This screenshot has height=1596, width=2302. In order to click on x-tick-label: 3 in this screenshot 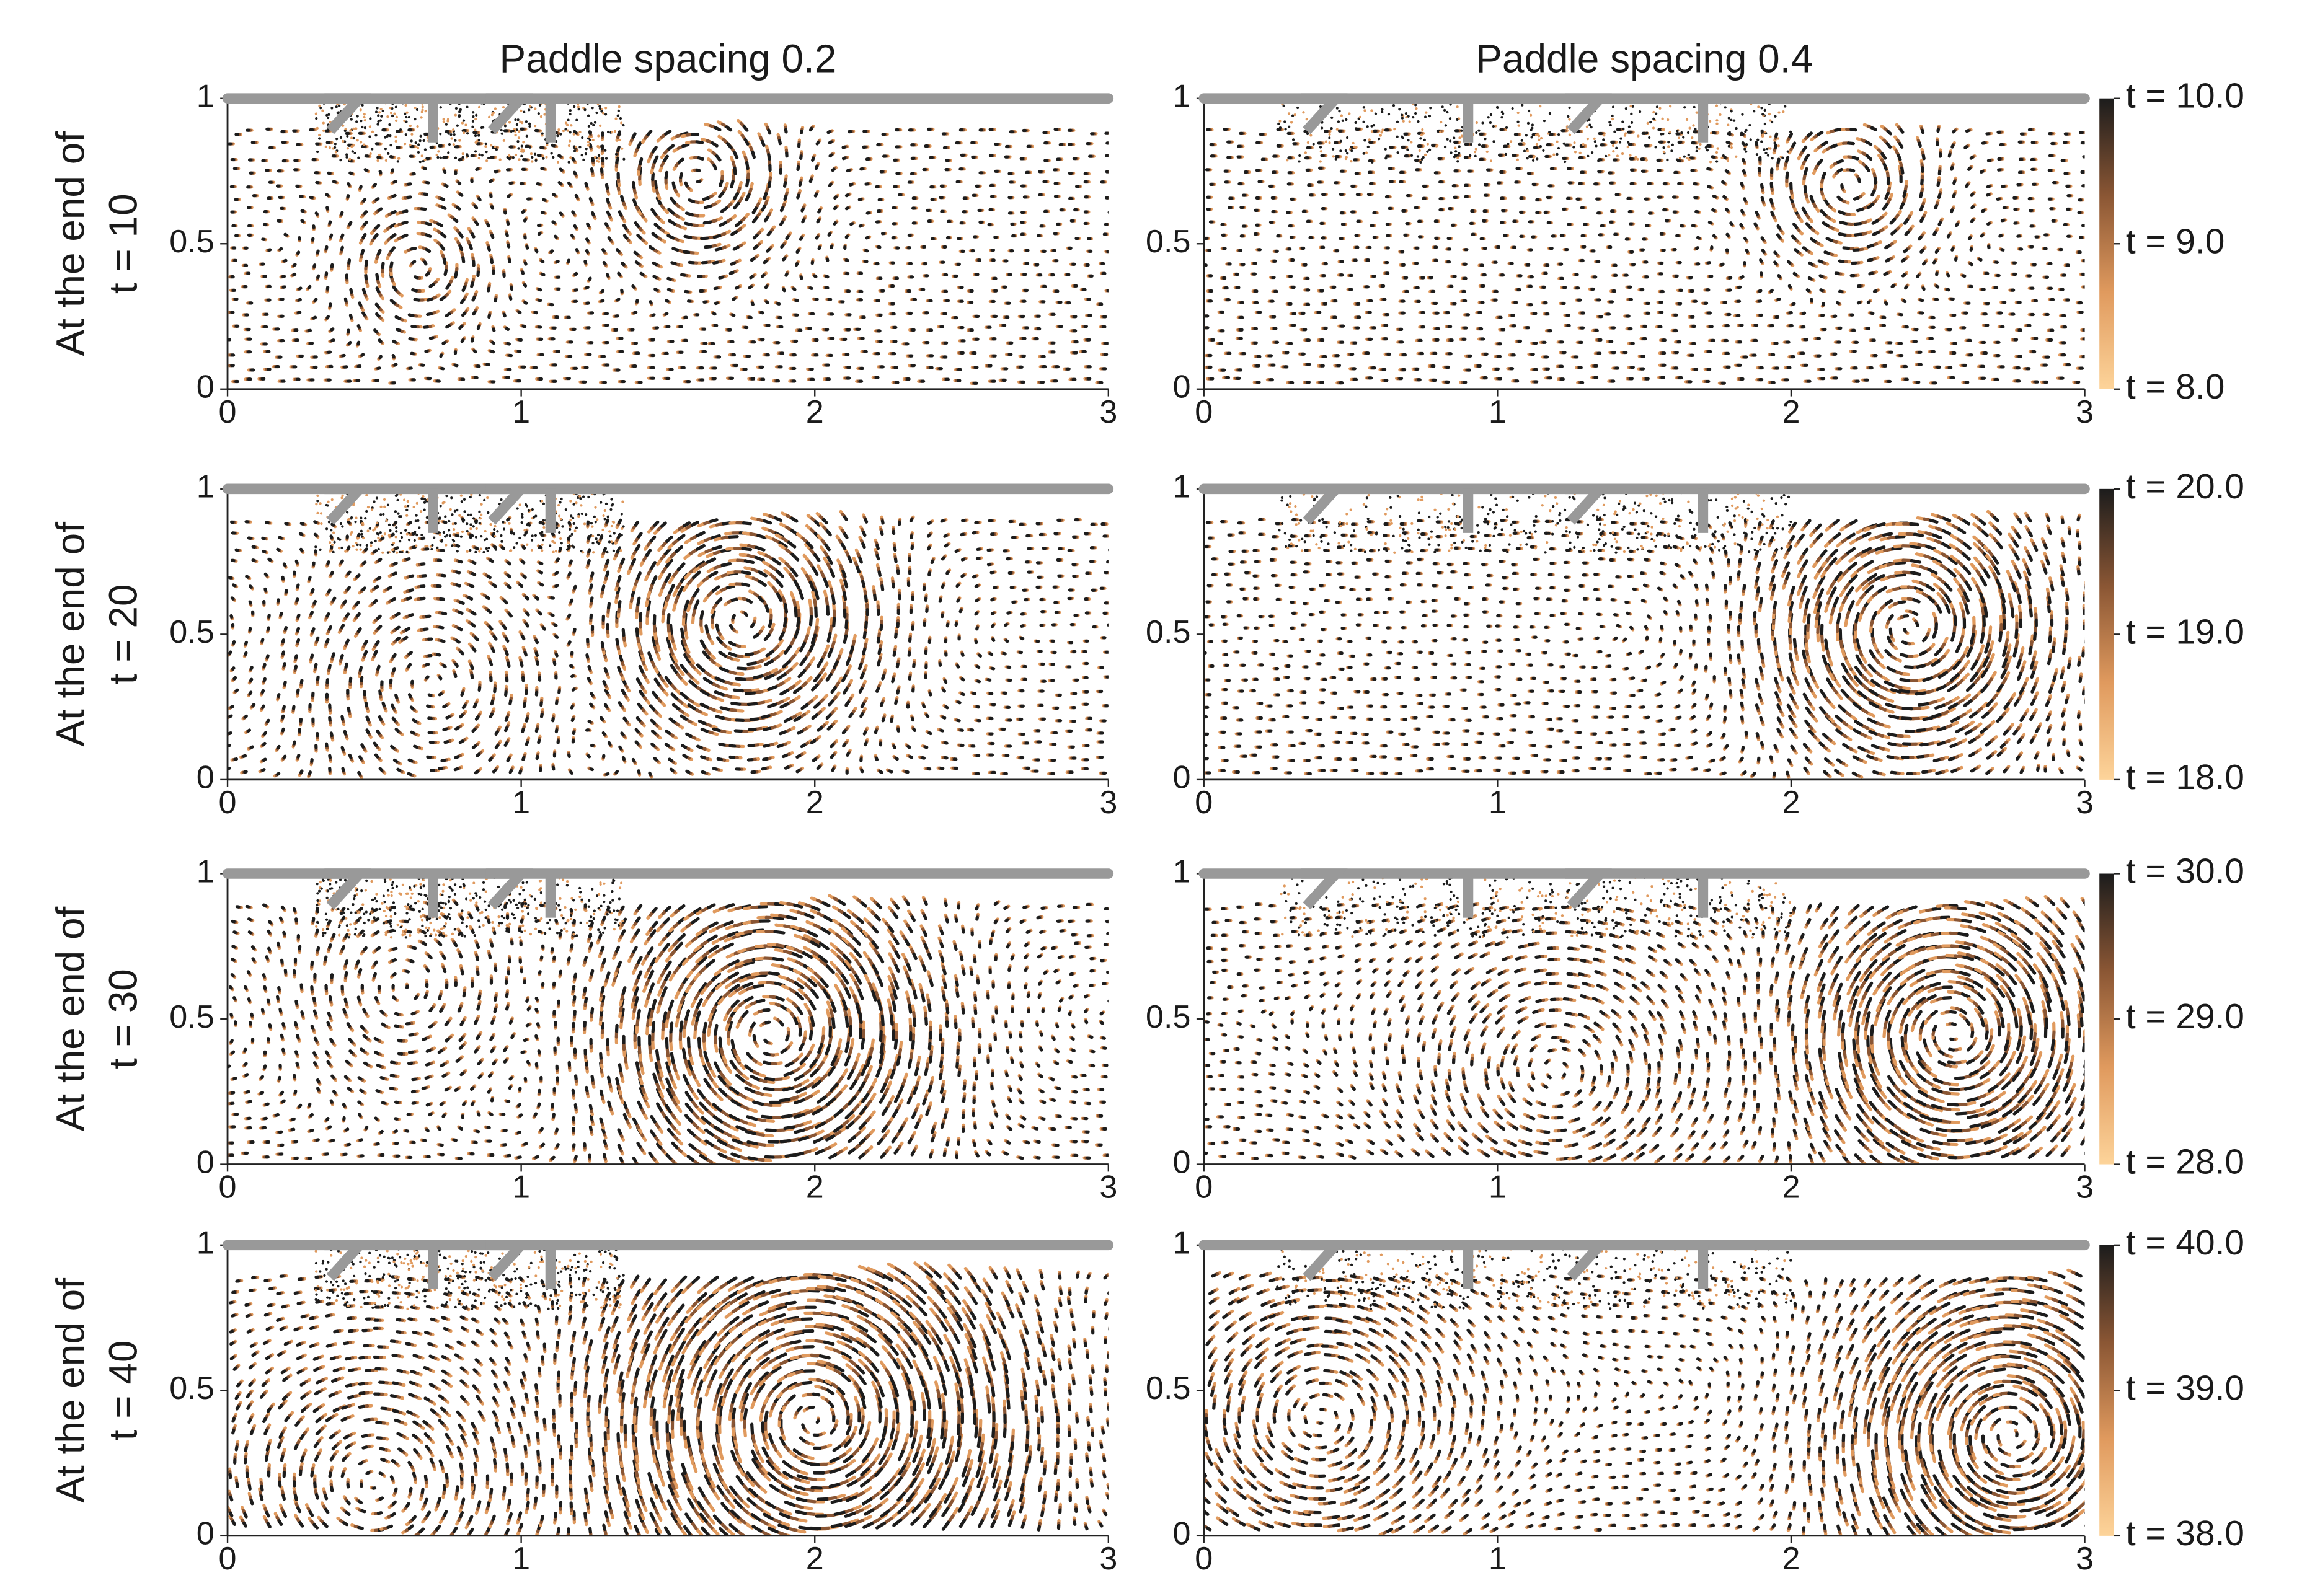, I will do `click(1108, 412)`.